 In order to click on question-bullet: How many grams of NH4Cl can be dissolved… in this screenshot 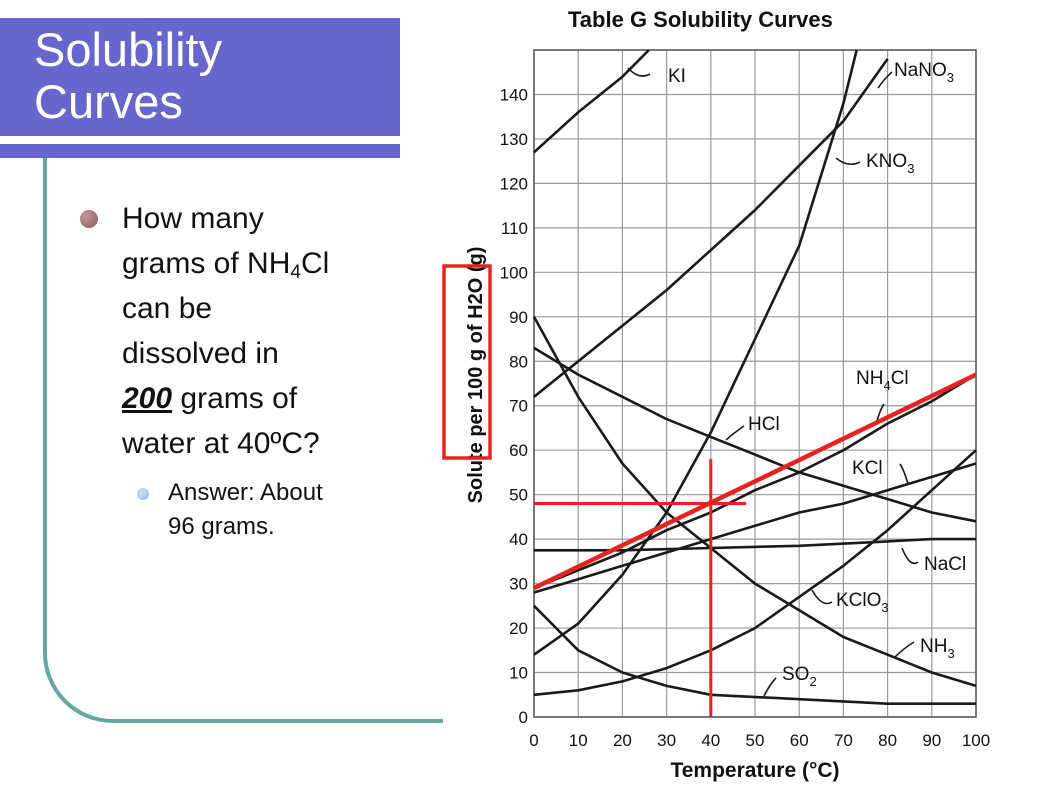, I will do `click(245, 331)`.